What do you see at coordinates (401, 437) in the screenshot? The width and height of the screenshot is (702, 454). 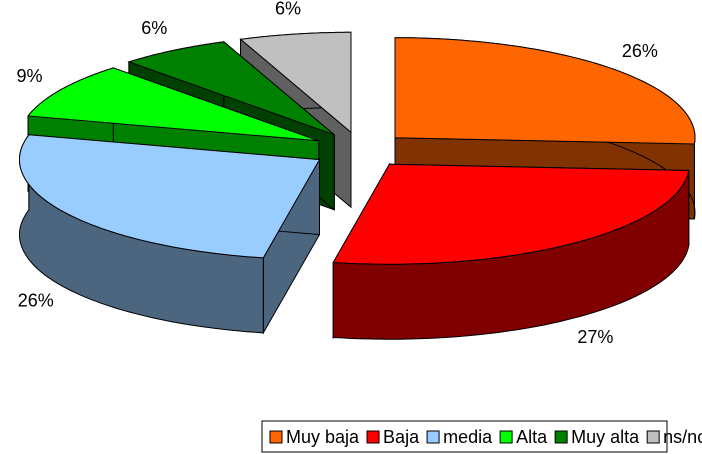 I see `legend-label: Baja` at bounding box center [401, 437].